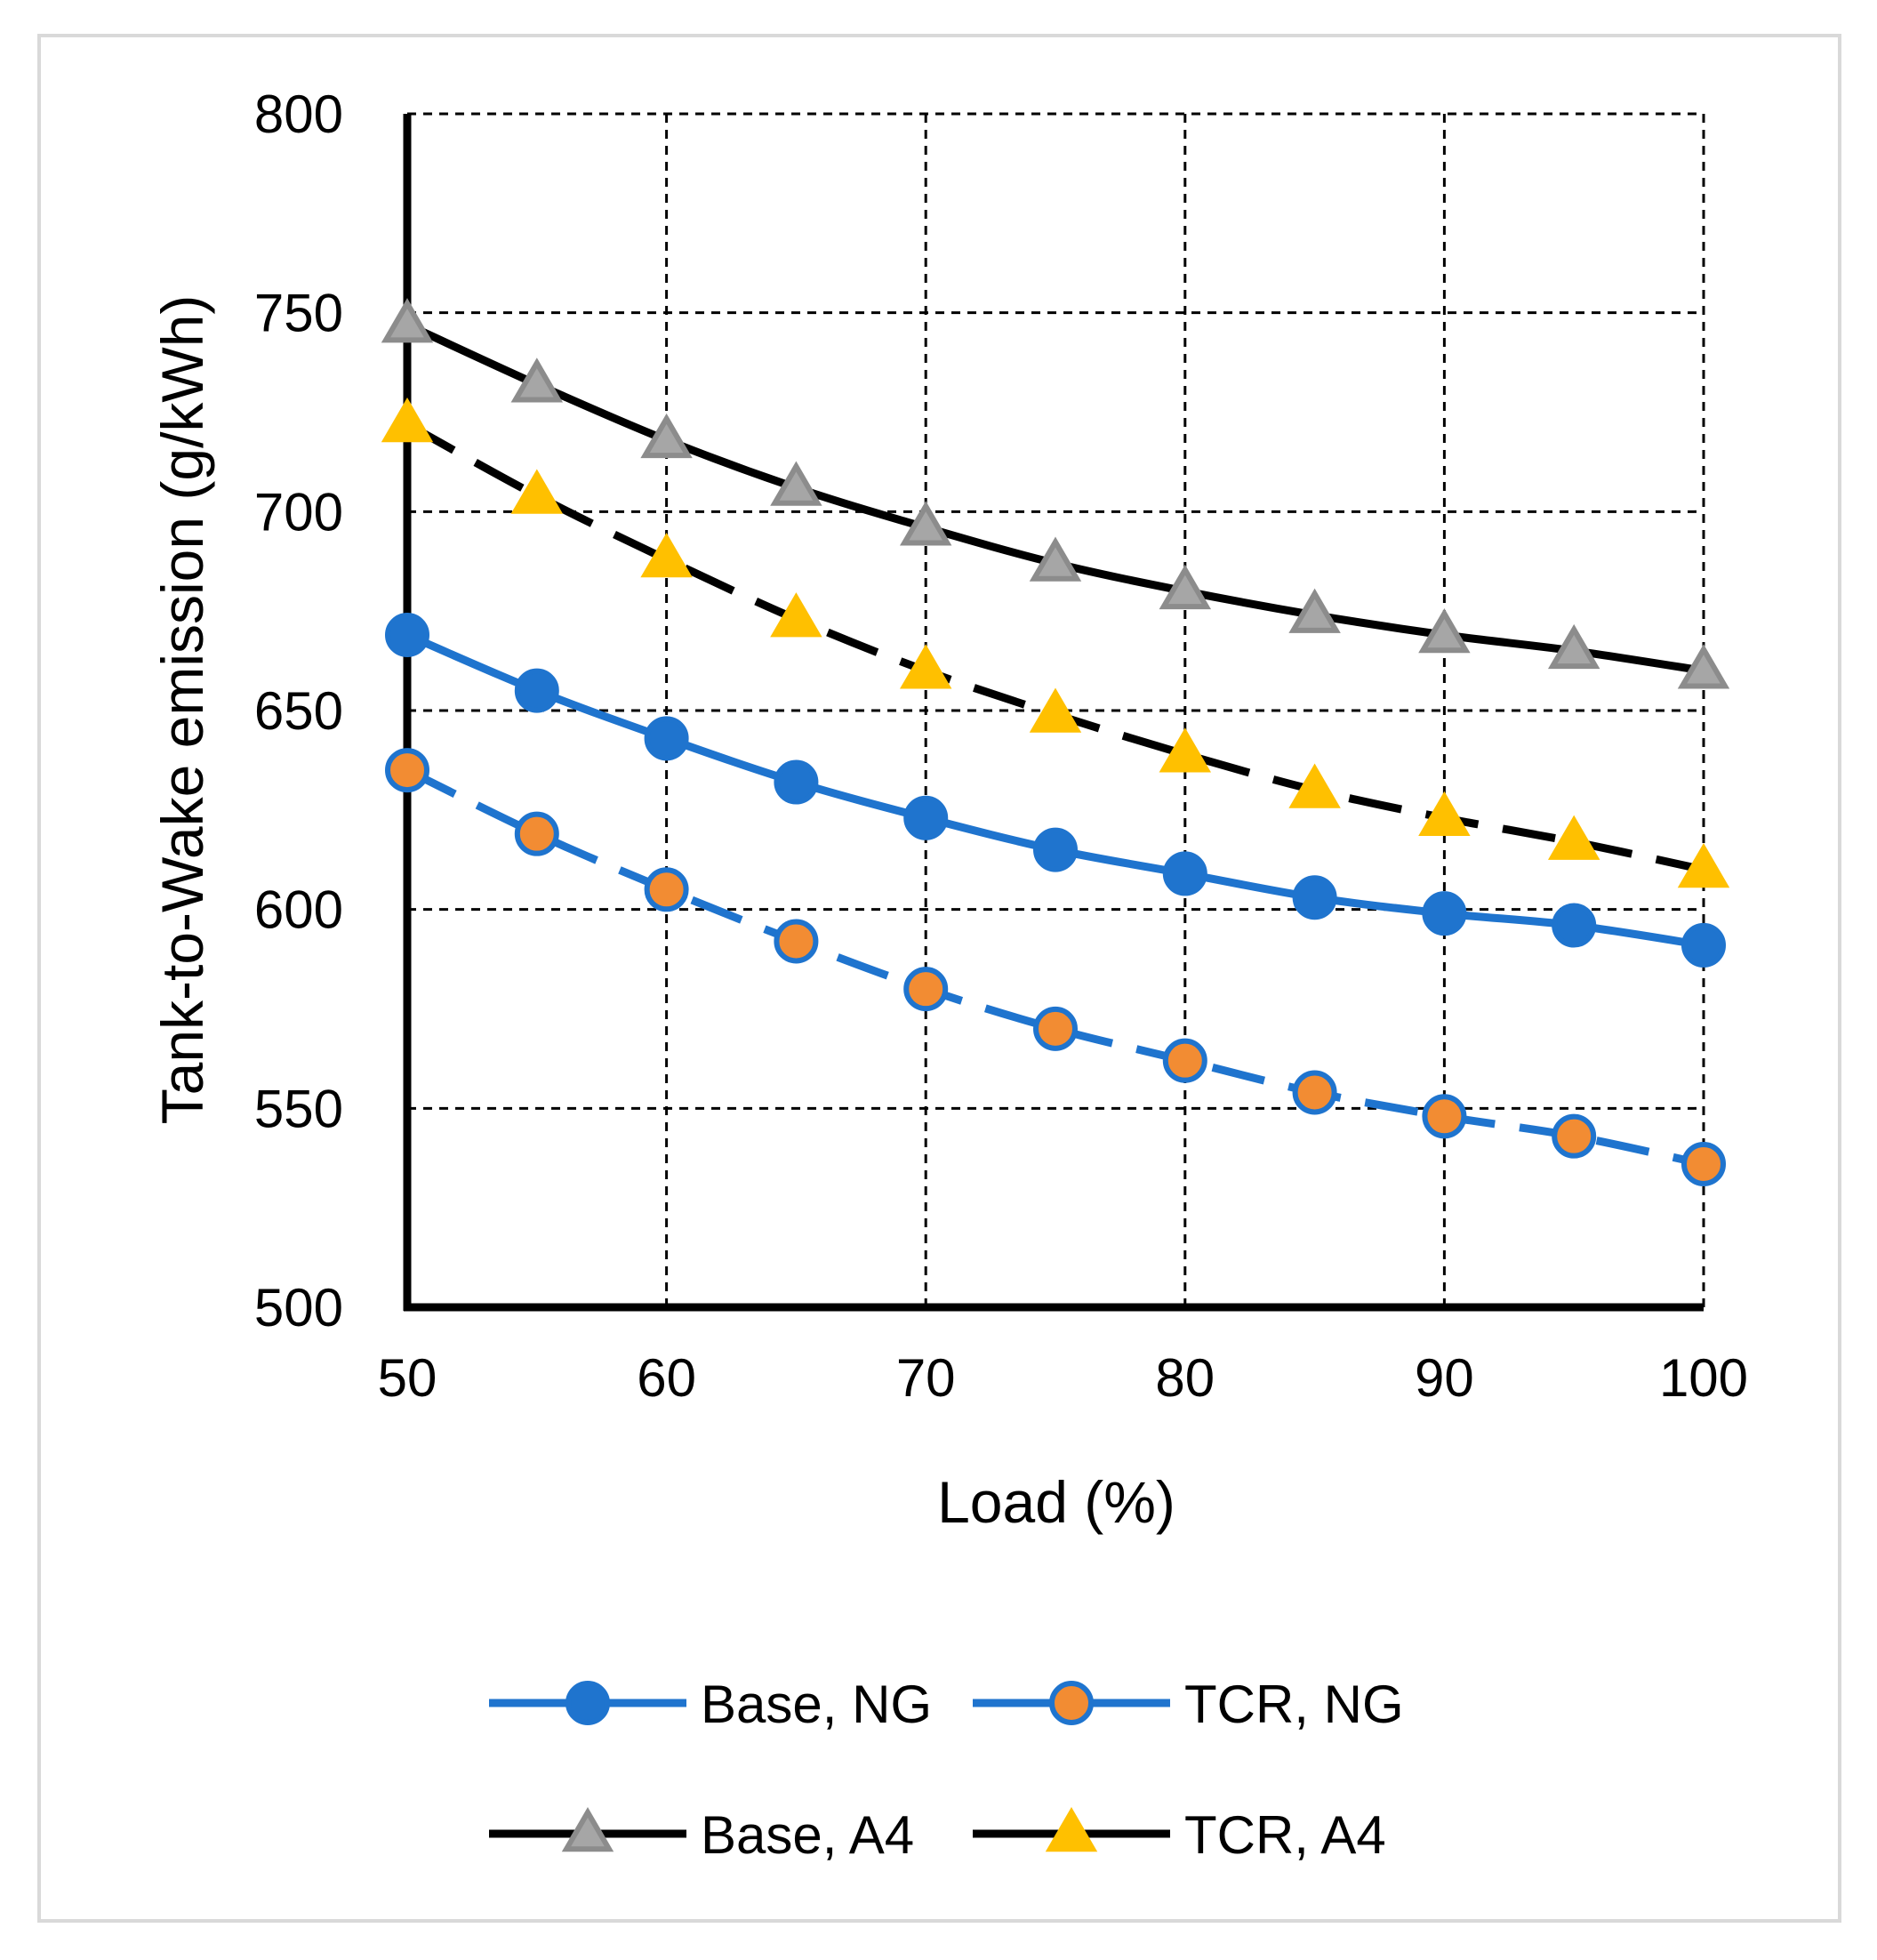 This screenshot has width=1877, height=1960. I want to click on x-tick-label-70: 70, so click(926, 1378).